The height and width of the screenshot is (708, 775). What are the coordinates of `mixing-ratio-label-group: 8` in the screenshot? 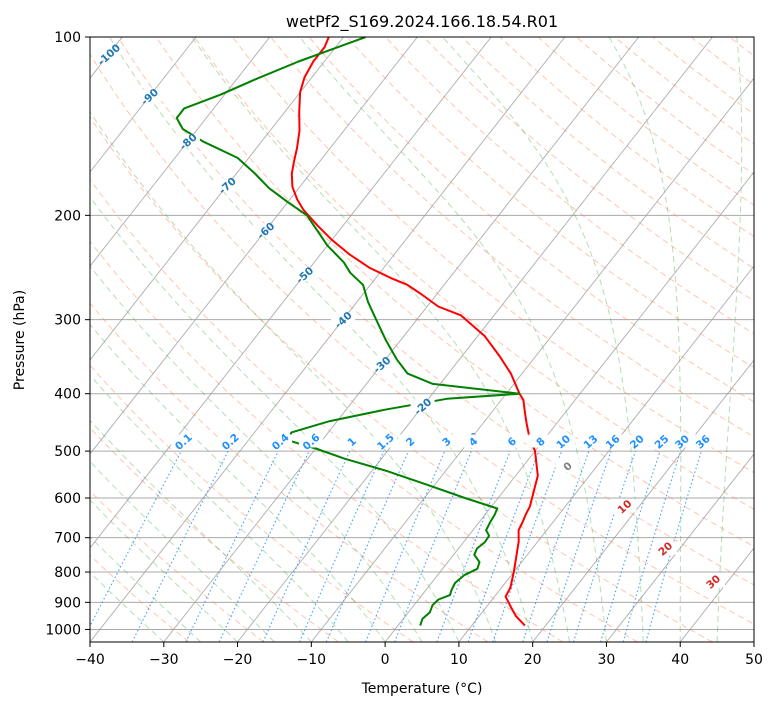 It's located at (540, 441).